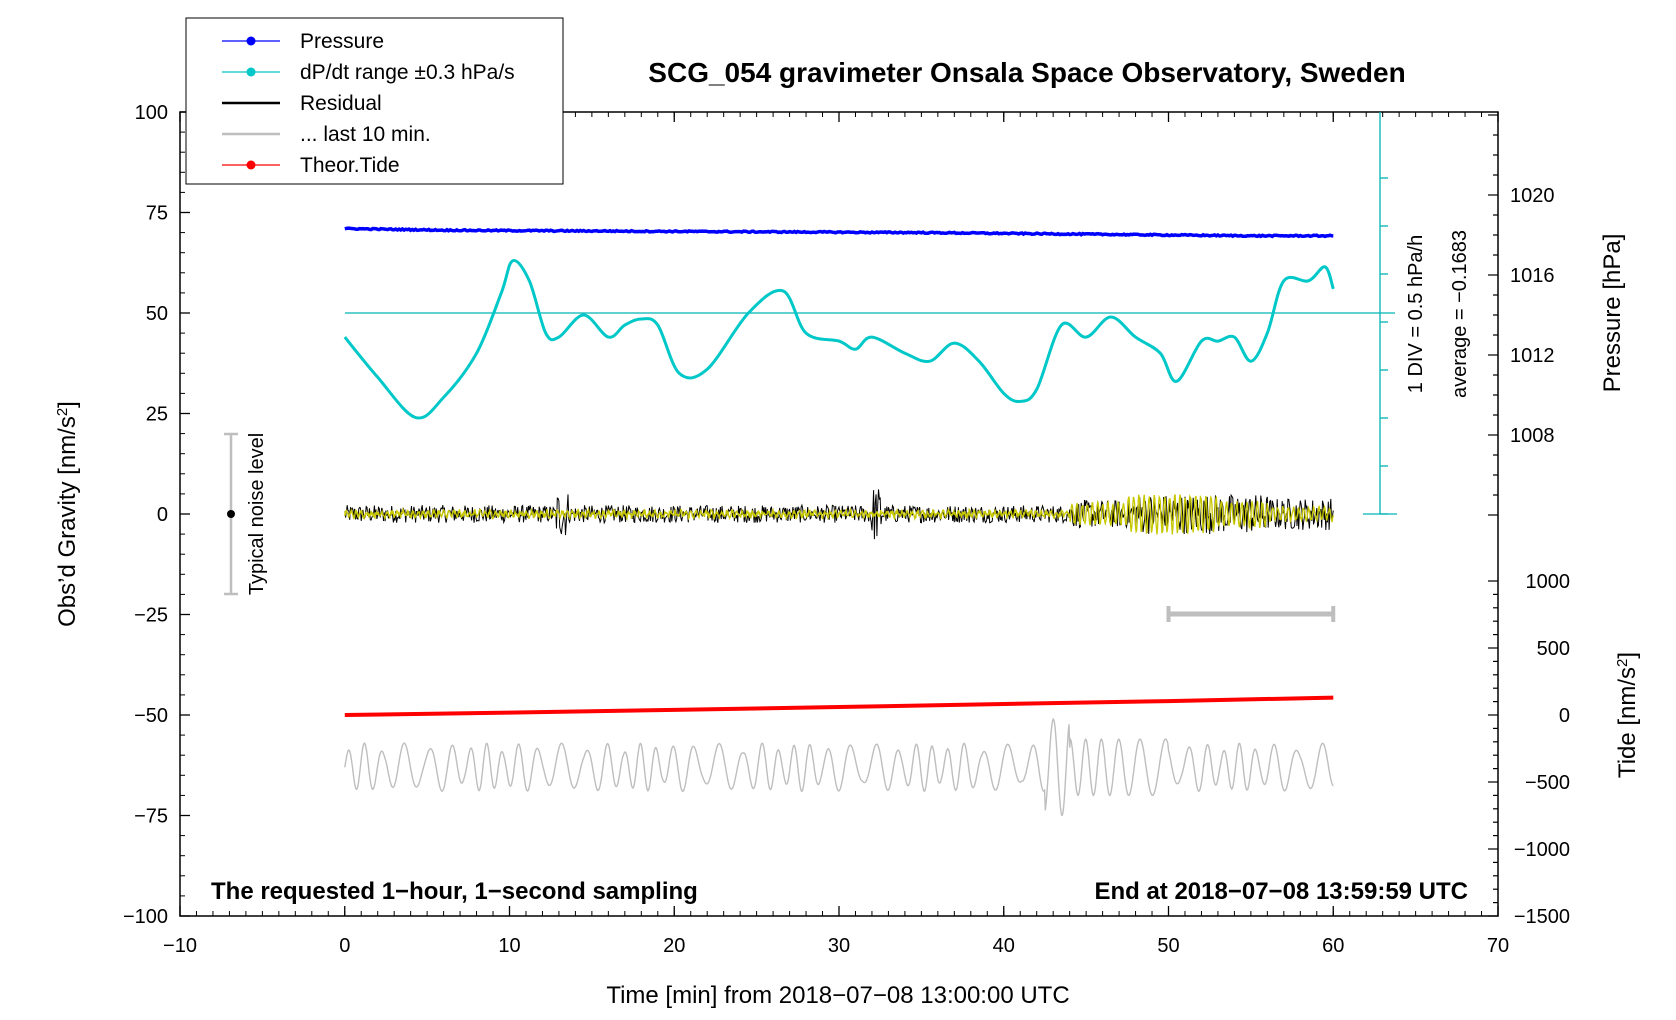  What do you see at coordinates (145, 515) in the screenshot?
I see `y-tick-labels: 100 75 50 25 0 −25 −50 −75 −100` at bounding box center [145, 515].